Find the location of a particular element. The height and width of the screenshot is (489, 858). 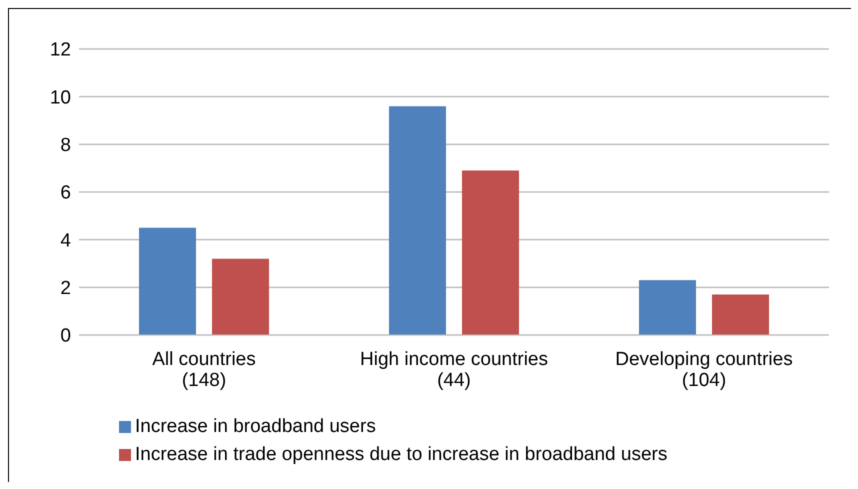

y-tick-label: 0 is located at coordinates (65, 336).